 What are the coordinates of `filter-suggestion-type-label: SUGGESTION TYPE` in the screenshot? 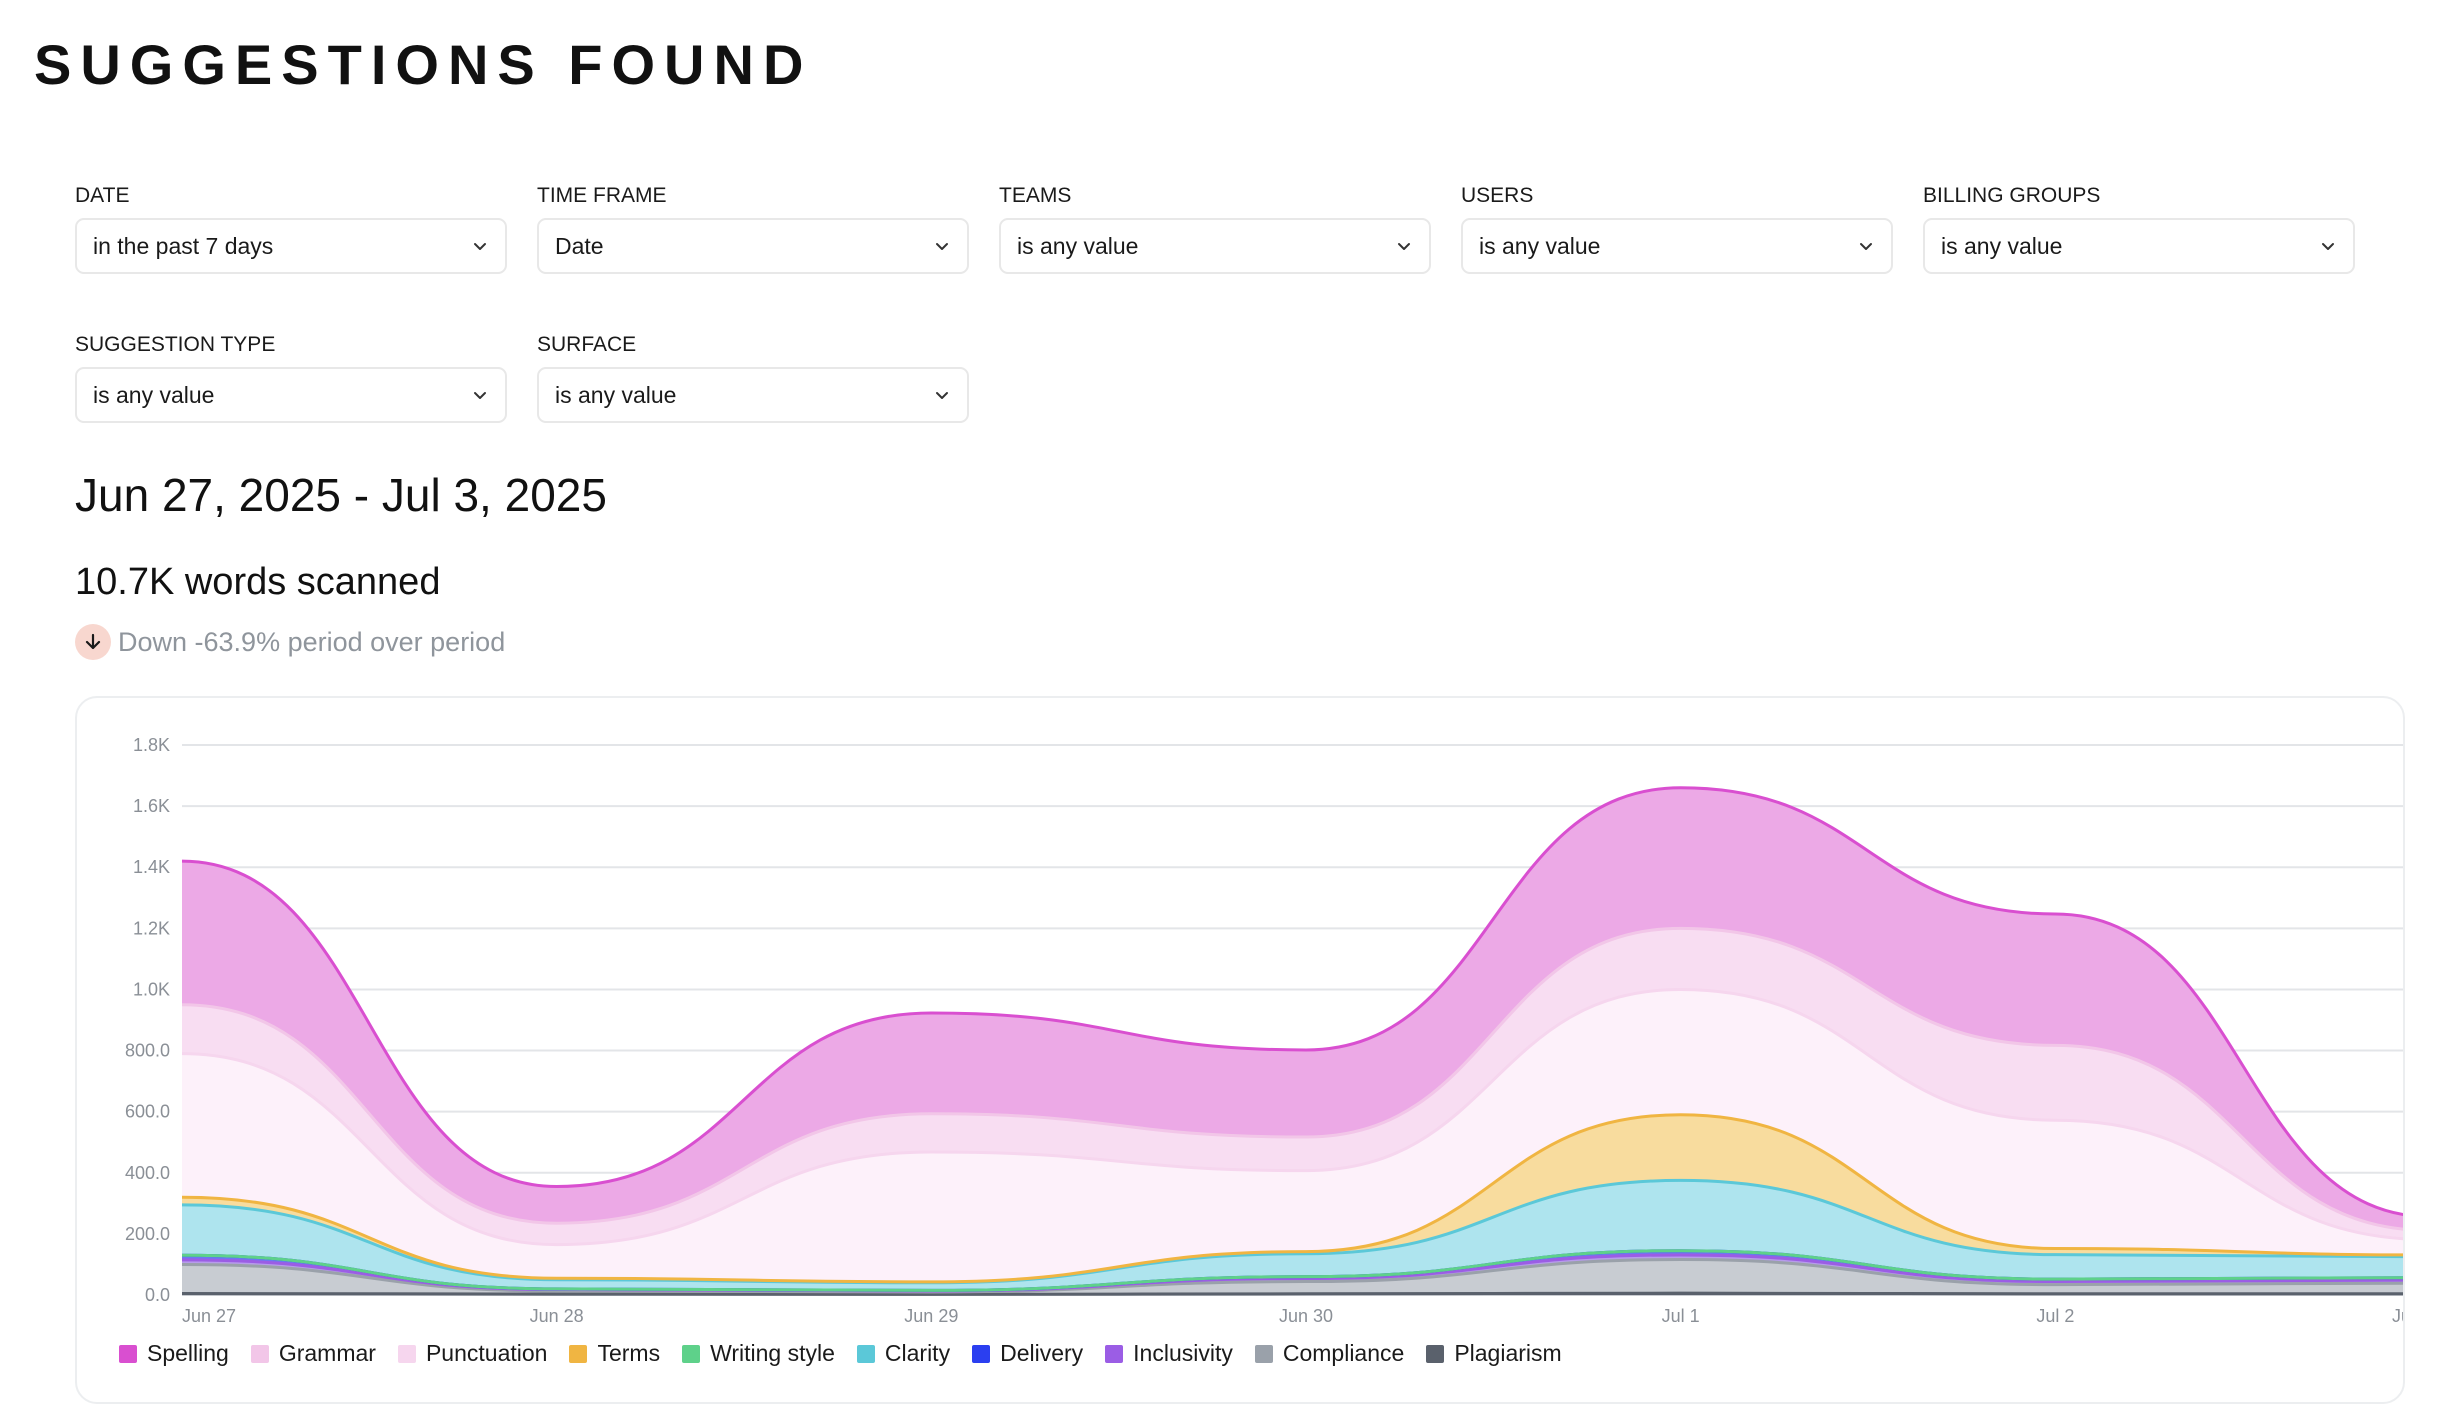 It's located at (175, 344).